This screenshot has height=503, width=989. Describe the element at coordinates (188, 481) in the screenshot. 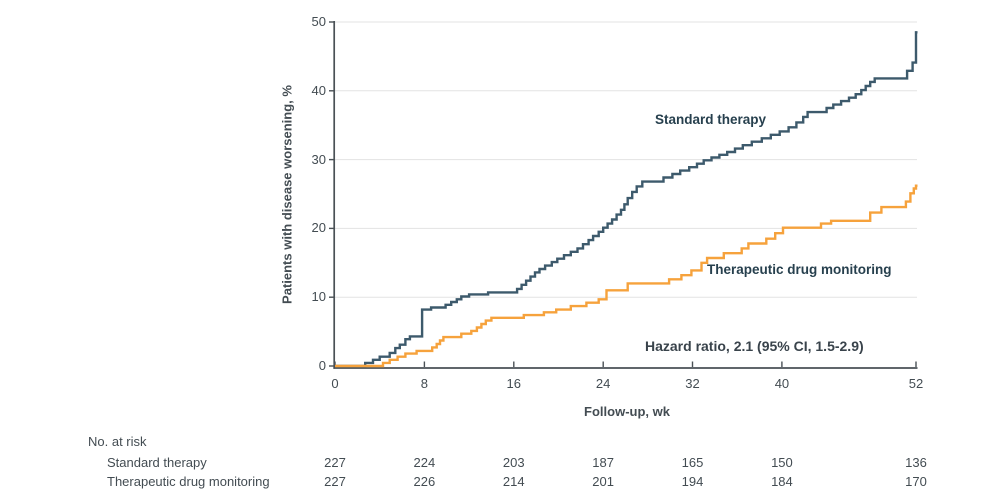

I see `at-risk-row-label-therapeutic-drug-monitoring: Therapeutic drug monitoring` at that location.